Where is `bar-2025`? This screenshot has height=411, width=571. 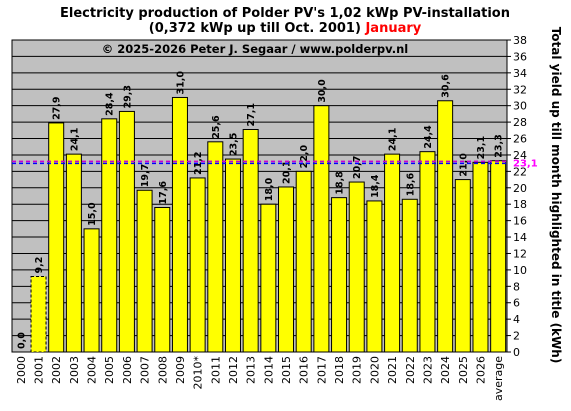 bar-2025 is located at coordinates (462, 266).